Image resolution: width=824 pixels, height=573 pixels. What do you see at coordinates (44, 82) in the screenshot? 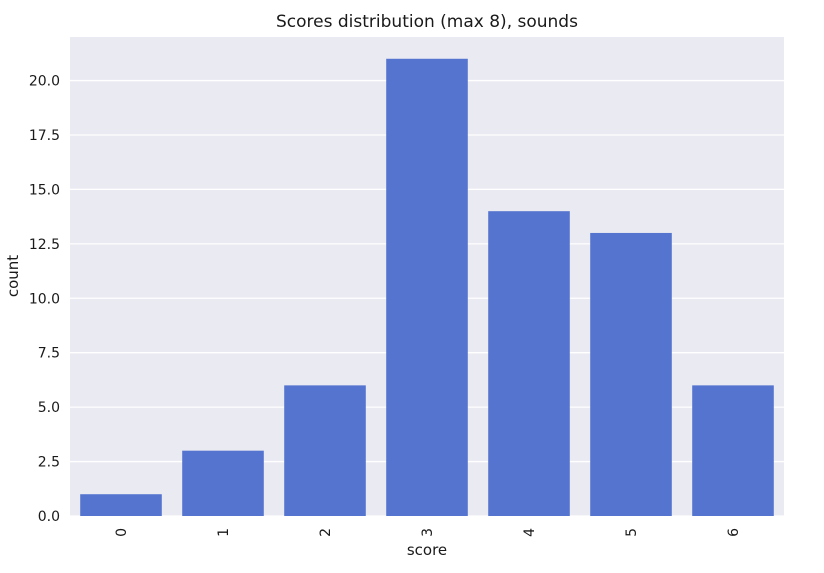
I see `y-tick-label: 20.0` at bounding box center [44, 82].